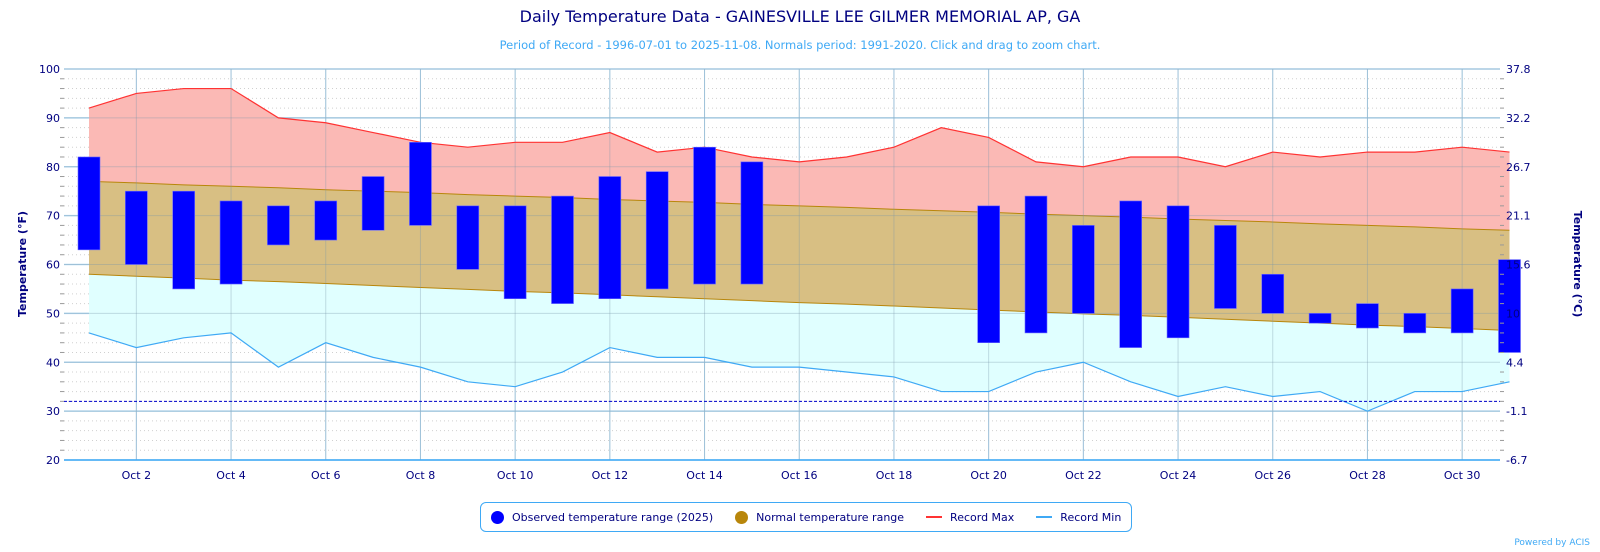 The height and width of the screenshot is (552, 1600). Describe the element at coordinates (53, 118) in the screenshot. I see `y-tick-label-left: 90` at that location.